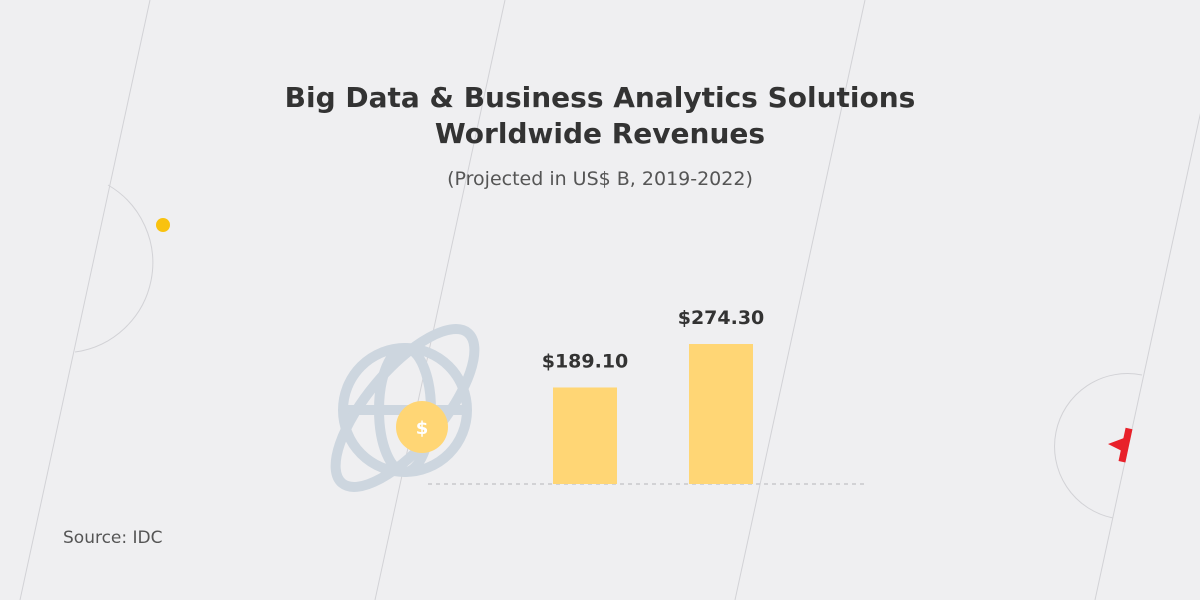  What do you see at coordinates (113, 538) in the screenshot?
I see `source-note: Source: IDC` at bounding box center [113, 538].